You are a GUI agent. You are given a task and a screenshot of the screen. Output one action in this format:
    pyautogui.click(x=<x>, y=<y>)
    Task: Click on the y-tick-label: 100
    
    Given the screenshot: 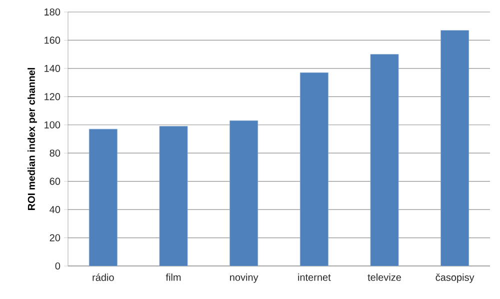 What is the action you would take?
    pyautogui.click(x=52, y=124)
    